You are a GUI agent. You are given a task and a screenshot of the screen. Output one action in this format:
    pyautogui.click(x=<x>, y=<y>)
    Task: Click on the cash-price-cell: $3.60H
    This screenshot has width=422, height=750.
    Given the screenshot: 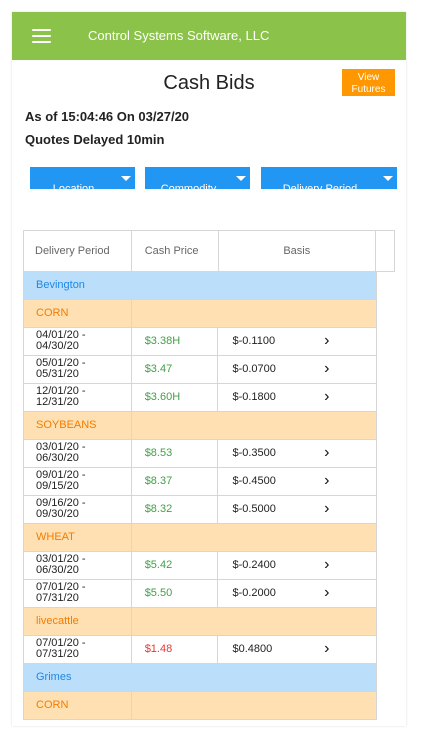 What is the action you would take?
    pyautogui.click(x=175, y=397)
    